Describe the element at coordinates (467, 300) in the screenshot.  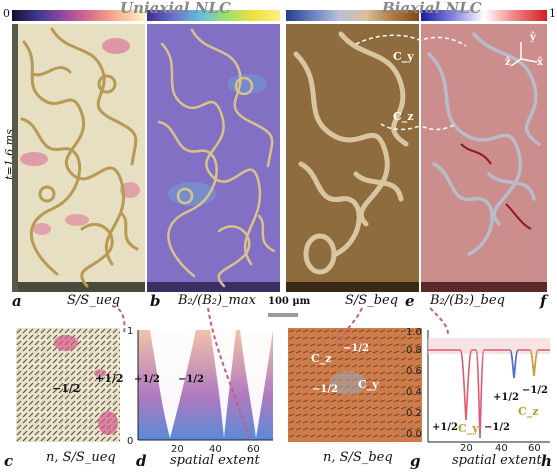
I see `caption-f: B₂/(B₂)_beq` at that location.